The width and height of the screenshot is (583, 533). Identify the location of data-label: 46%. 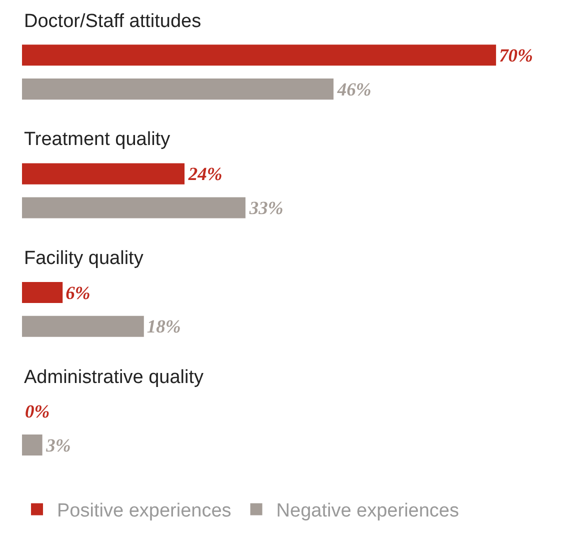
(354, 89).